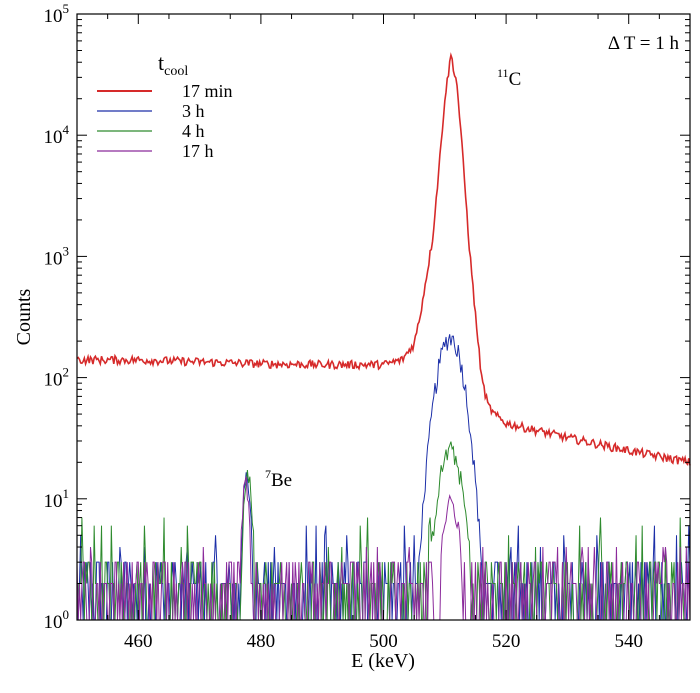 This screenshot has width=700, height=693. Describe the element at coordinates (278, 479) in the screenshot. I see `be7-peak-label: 7Be` at that location.